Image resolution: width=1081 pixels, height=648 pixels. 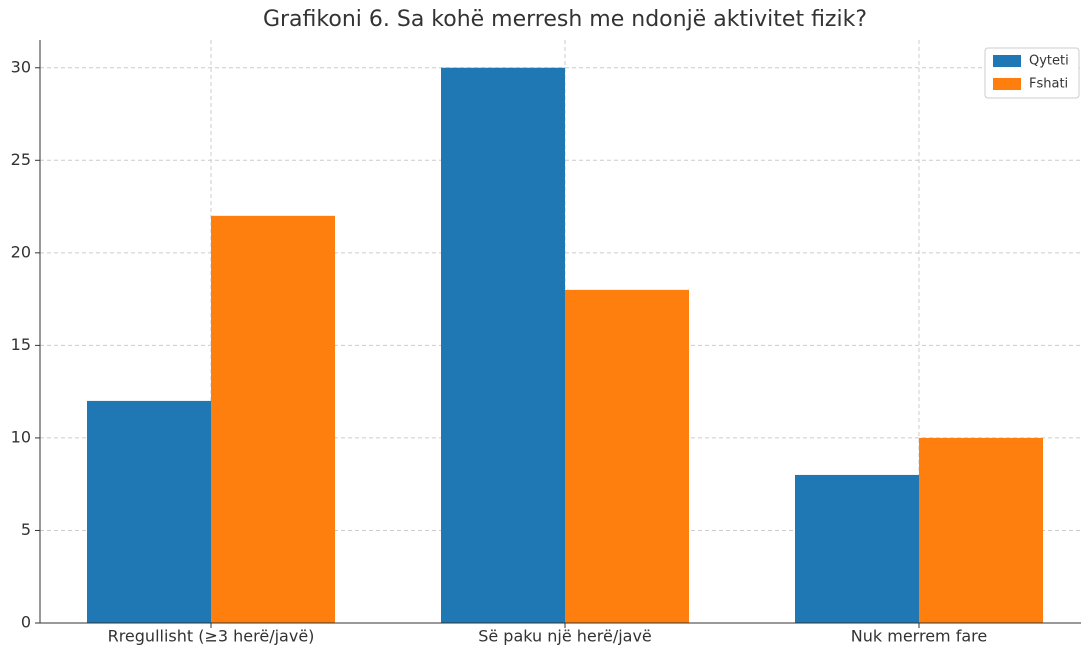 I want to click on y-tick-label: 25, so click(x=21, y=159).